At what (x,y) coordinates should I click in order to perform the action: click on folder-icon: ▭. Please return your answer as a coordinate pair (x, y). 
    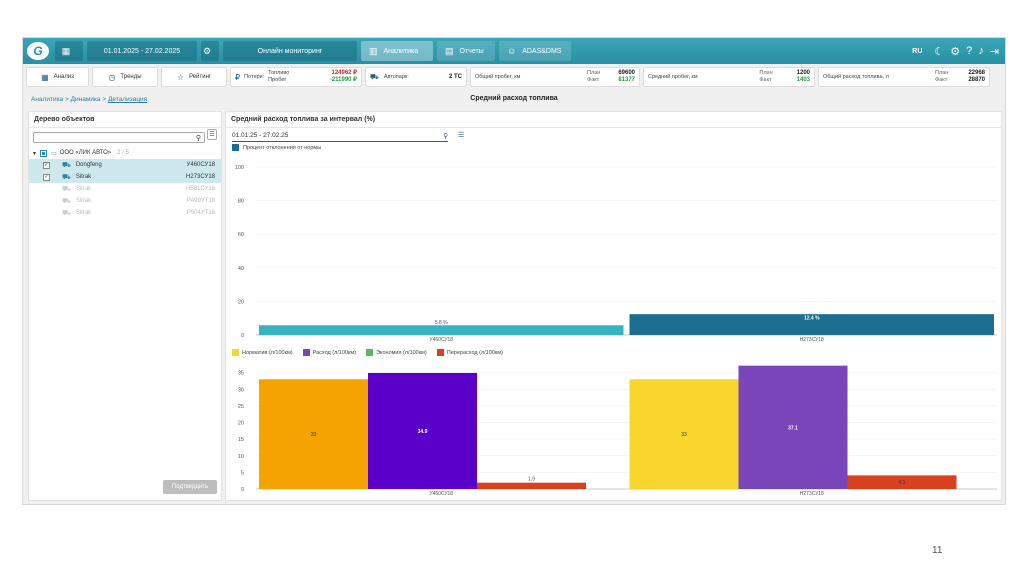
    Looking at the image, I should click on (54, 153).